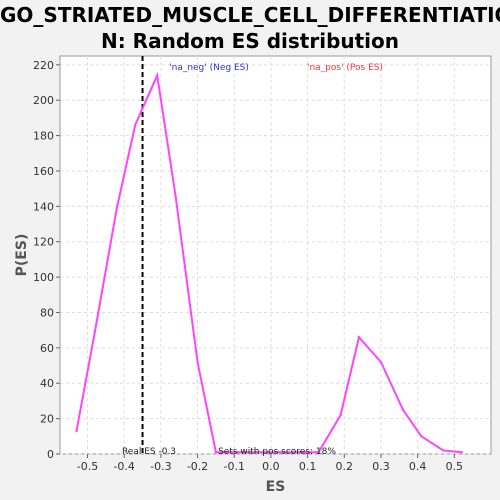 The image size is (500, 500). I want to click on x-tick-label: -0.3, so click(160, 466).